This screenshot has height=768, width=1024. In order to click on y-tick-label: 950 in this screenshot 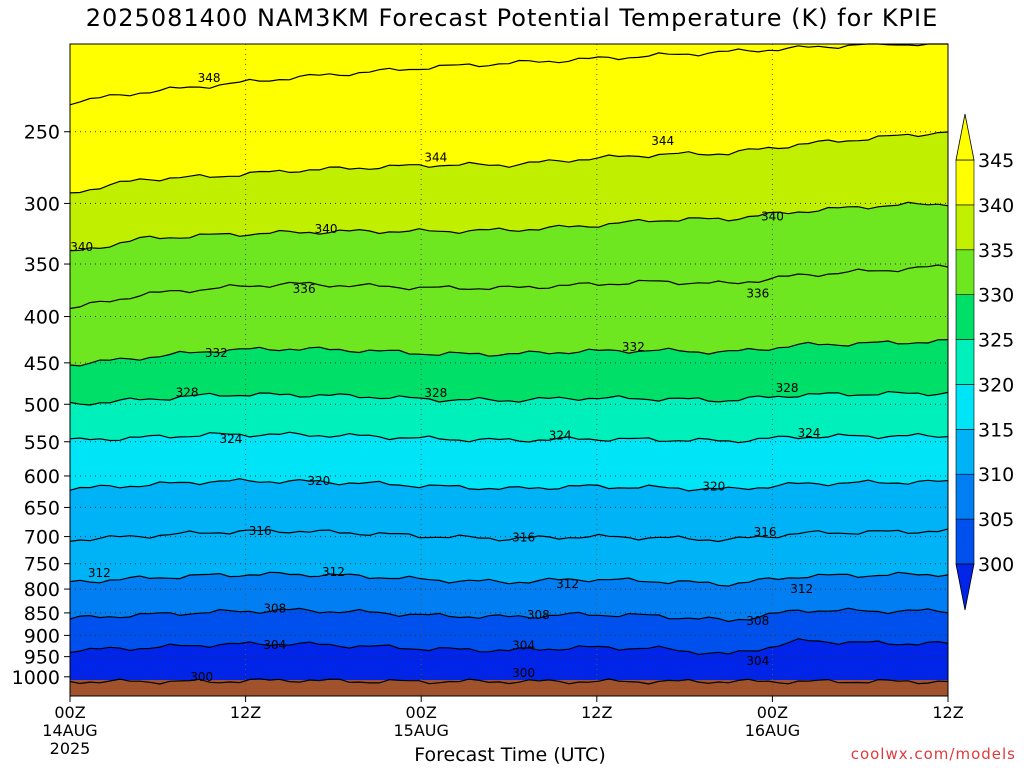, I will do `click(42, 658)`.